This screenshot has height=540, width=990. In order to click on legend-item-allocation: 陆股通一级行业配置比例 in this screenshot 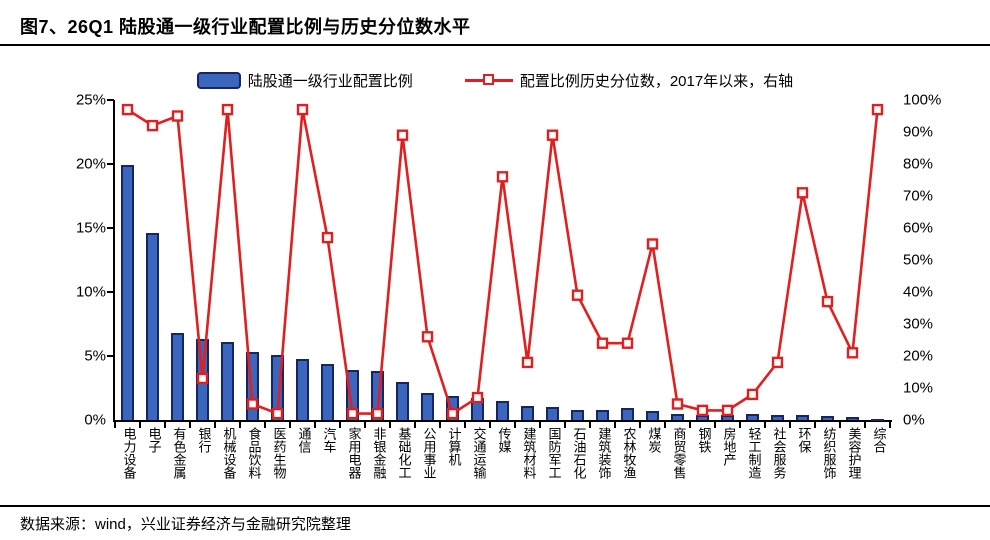, I will do `click(304, 80)`.